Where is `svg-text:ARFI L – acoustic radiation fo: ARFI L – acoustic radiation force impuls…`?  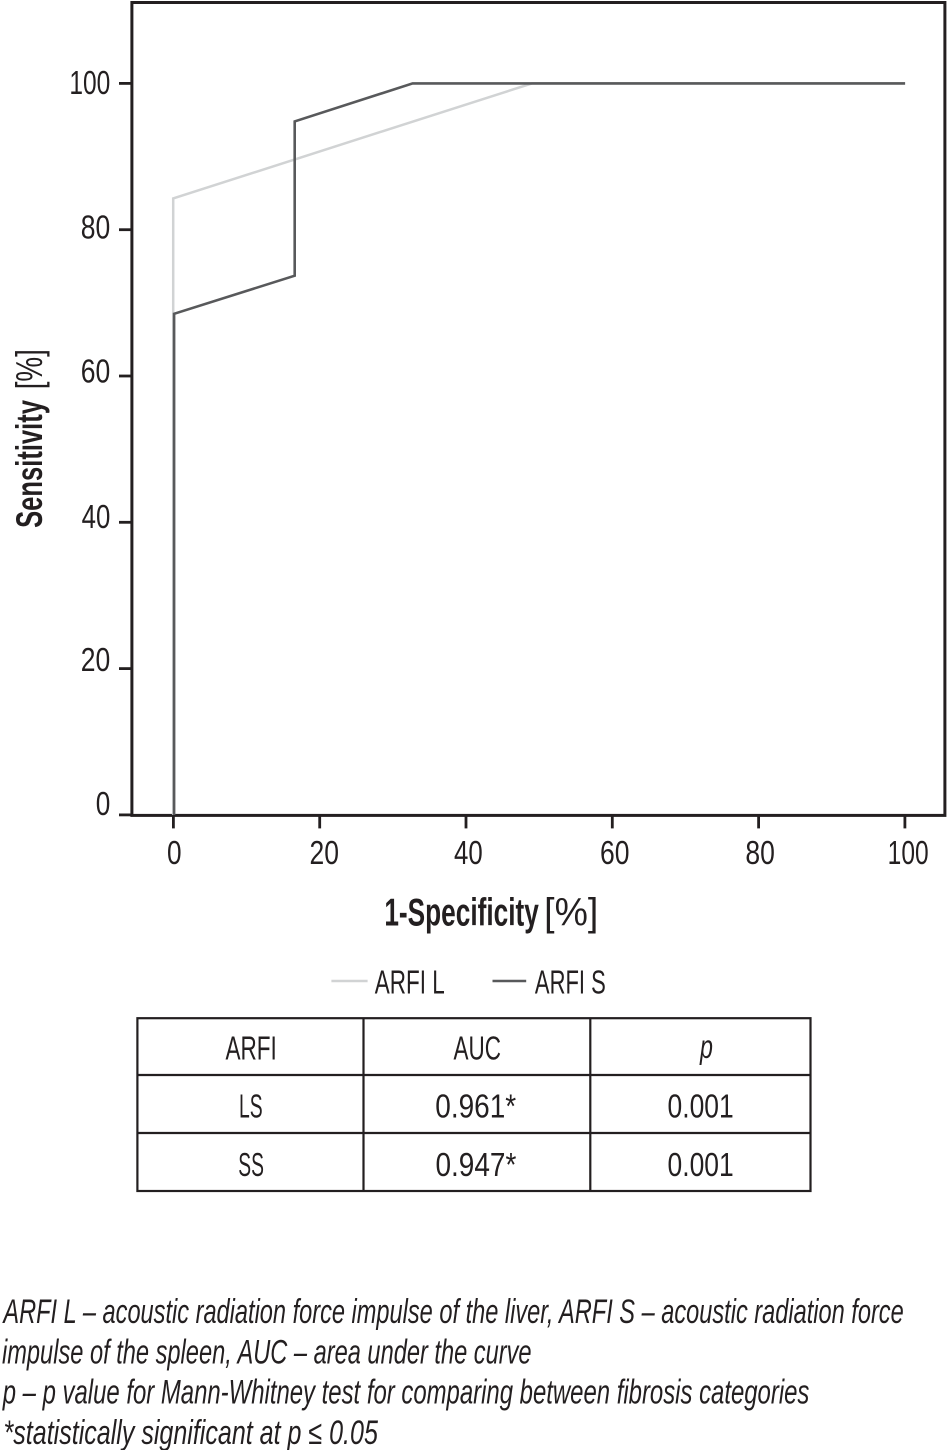 svg-text:ARFI L – acoustic radiation fo: ARFI L – acoustic radiation force impuls… is located at coordinates (453, 1312).